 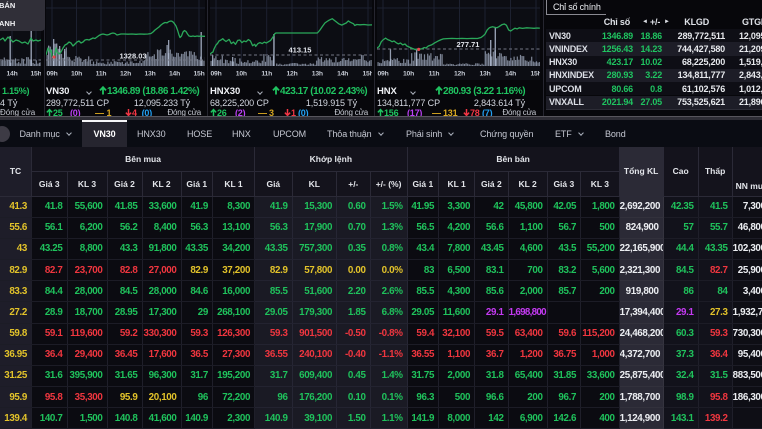 What do you see at coordinates (468, 44) in the screenshot?
I see `svg-text: 277.71` at bounding box center [468, 44].